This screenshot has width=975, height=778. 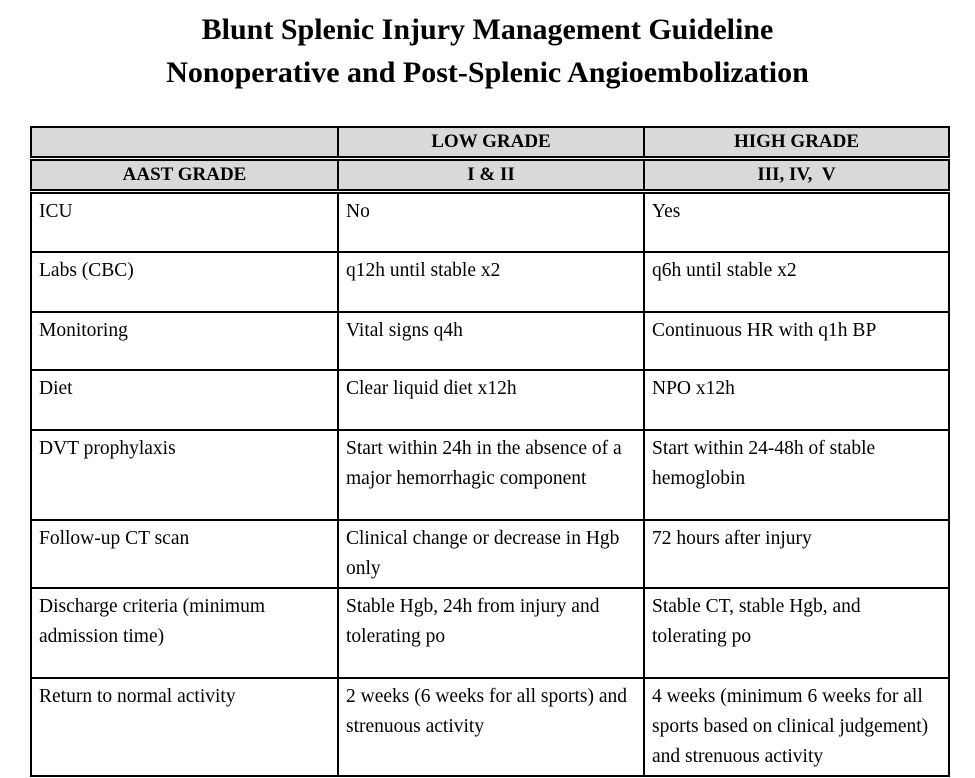 I want to click on row-label: Monitoring, so click(x=184, y=340).